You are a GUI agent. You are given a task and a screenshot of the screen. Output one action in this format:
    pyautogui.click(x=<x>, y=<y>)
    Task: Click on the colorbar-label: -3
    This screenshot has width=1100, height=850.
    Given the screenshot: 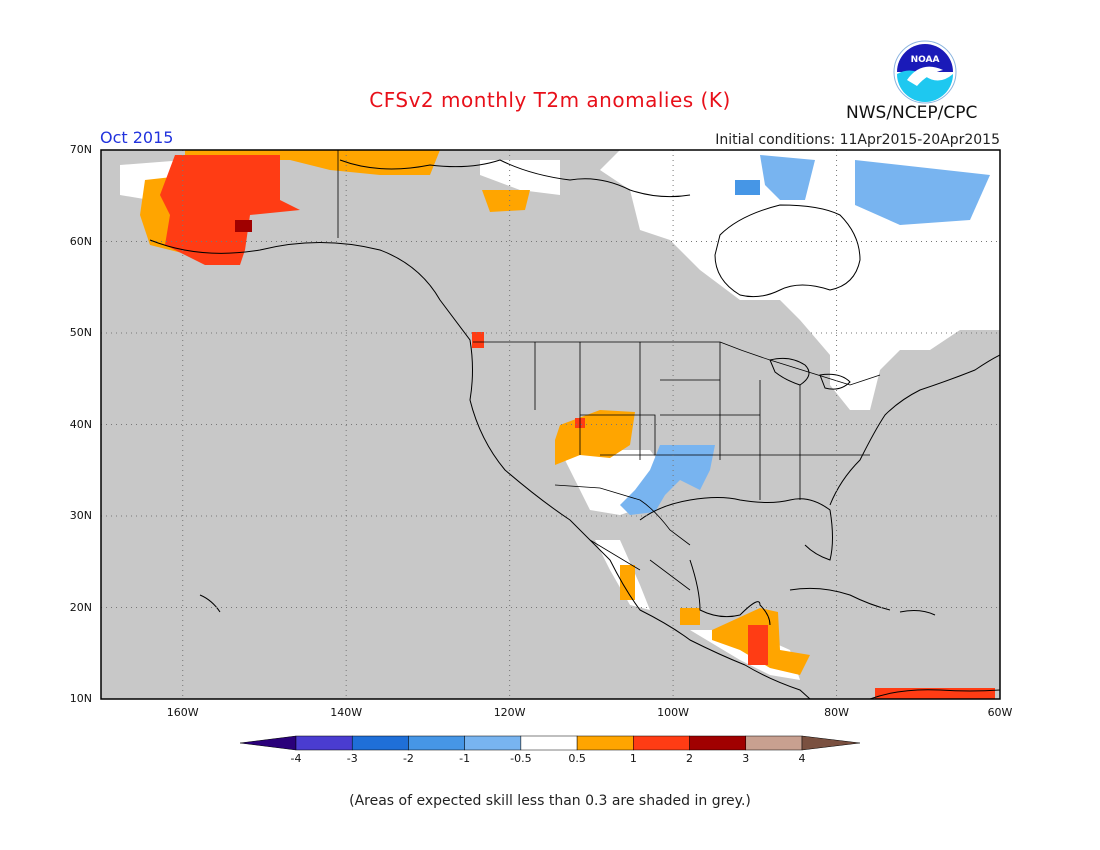 What is the action you would take?
    pyautogui.click(x=352, y=758)
    